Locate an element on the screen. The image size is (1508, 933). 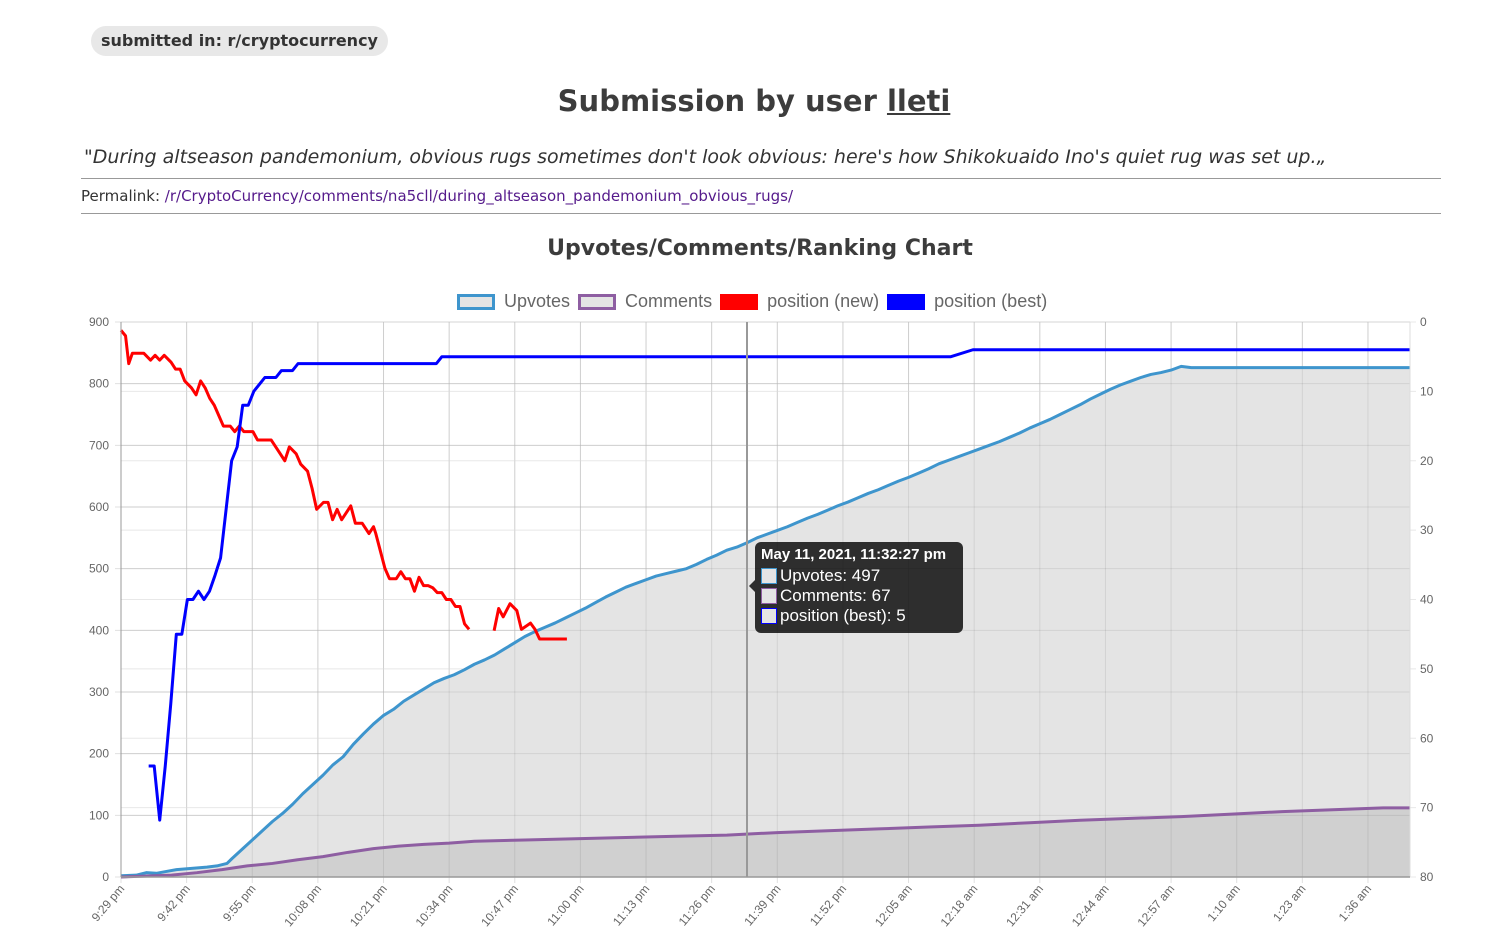
legend-item-position-best: position (best) is located at coordinates (967, 301).